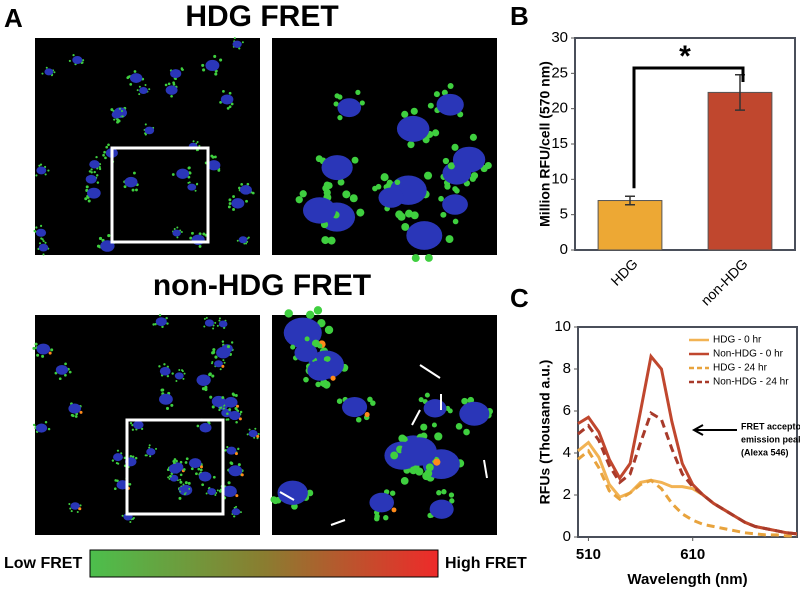 This screenshot has width=800, height=595. Describe the element at coordinates (740, 368) in the screenshot. I see `legend-label: HDG - 24 hr` at that location.